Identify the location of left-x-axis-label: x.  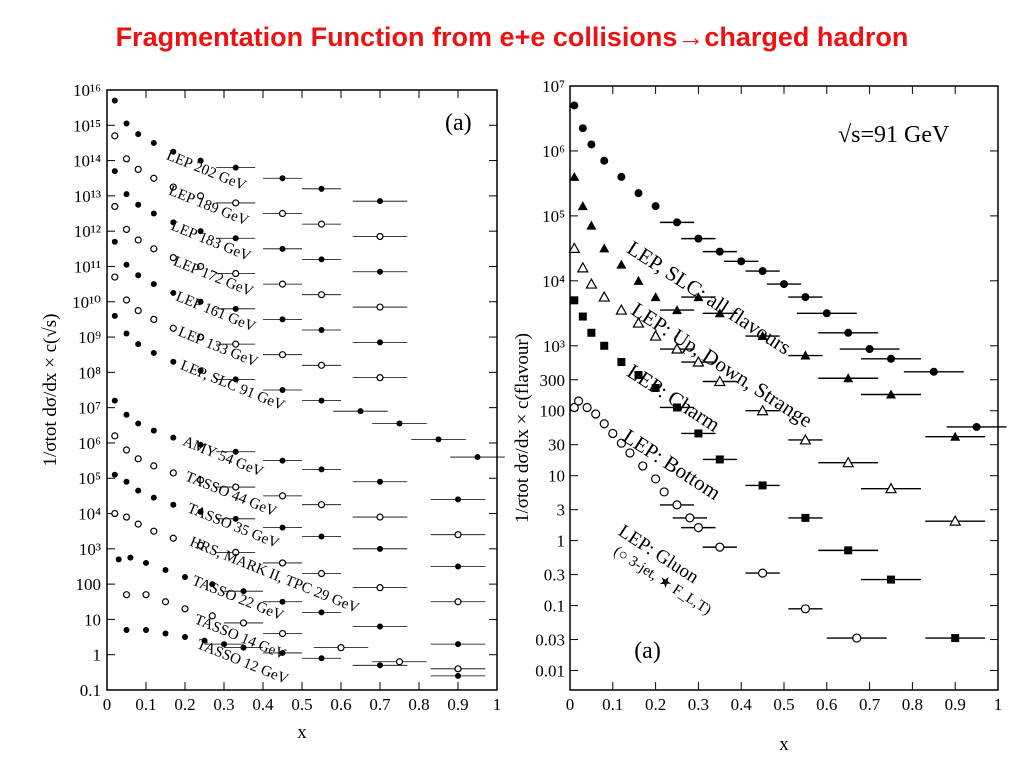
(302, 732).